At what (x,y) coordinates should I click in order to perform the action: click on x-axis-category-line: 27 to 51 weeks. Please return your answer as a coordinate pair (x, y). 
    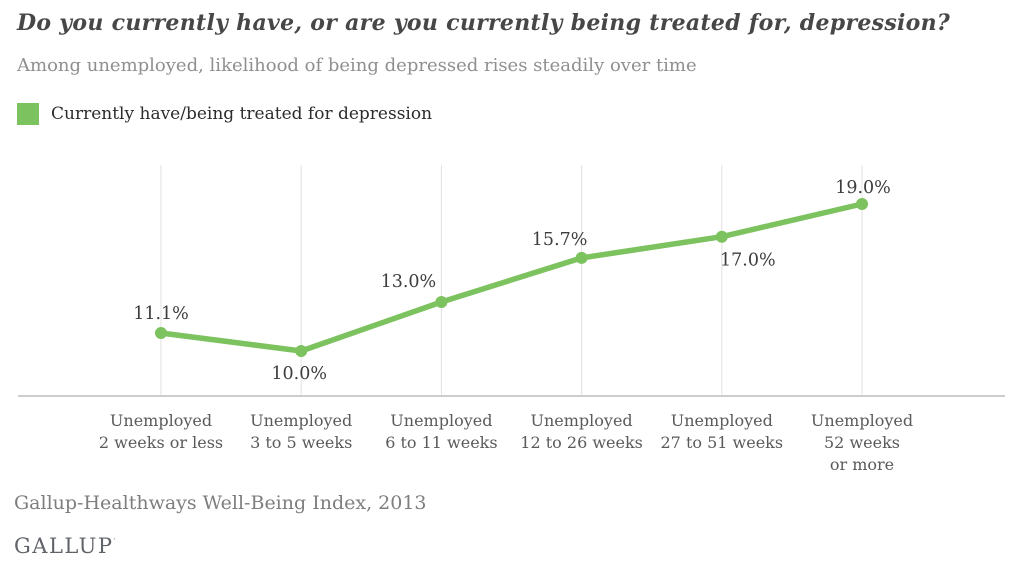
    Looking at the image, I should click on (722, 442).